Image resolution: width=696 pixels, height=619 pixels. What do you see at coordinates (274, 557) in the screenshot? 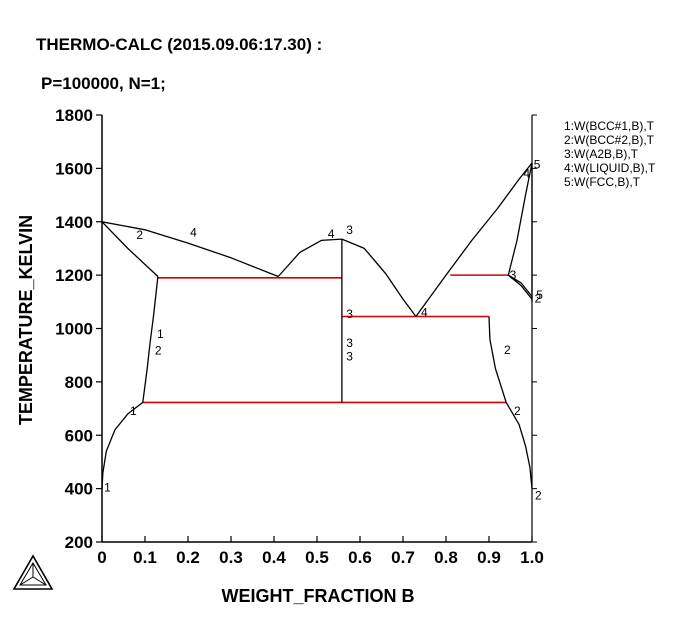
I see `x-tick-label: 0.4` at bounding box center [274, 557].